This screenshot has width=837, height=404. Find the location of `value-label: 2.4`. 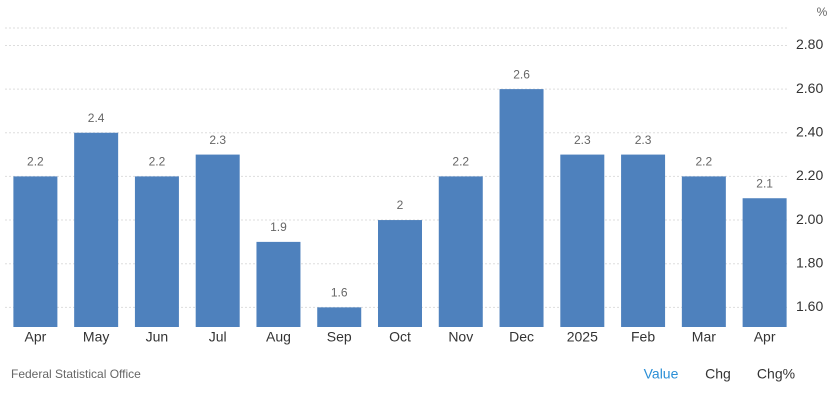

value-label: 2.4 is located at coordinates (96, 118).